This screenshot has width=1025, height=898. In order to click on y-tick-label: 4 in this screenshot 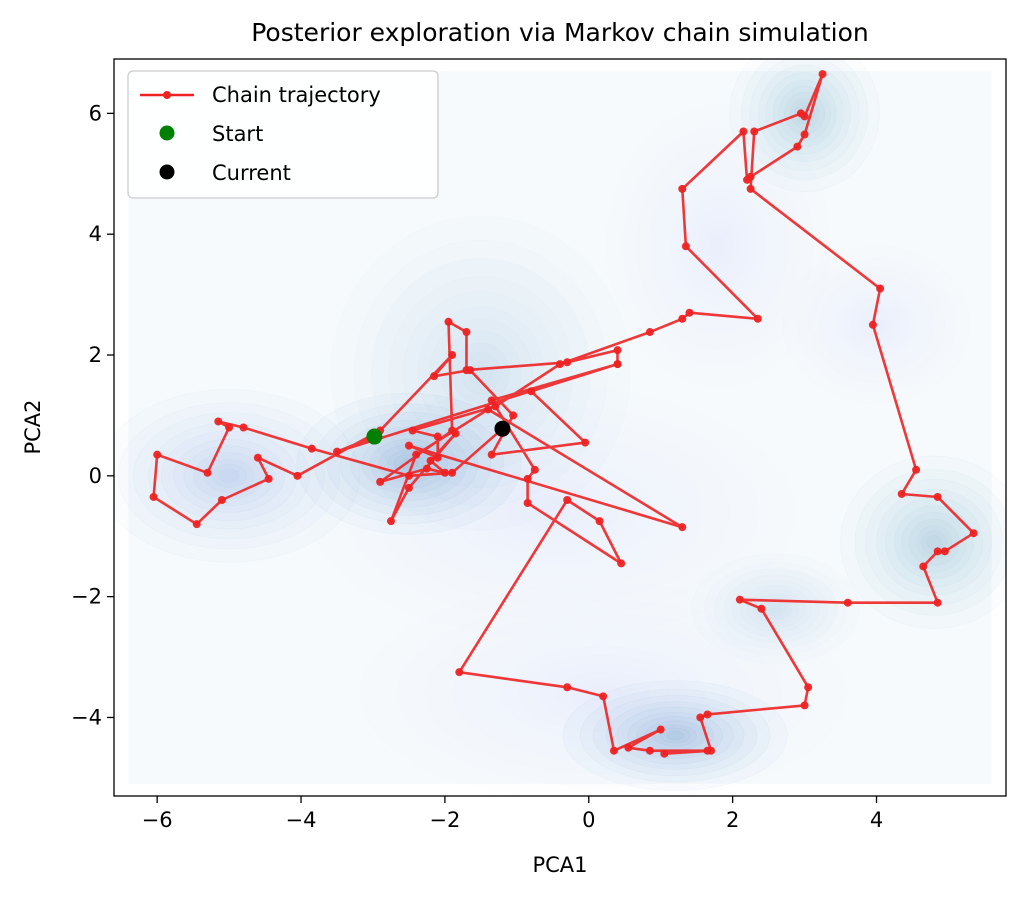, I will do `click(95, 234)`.